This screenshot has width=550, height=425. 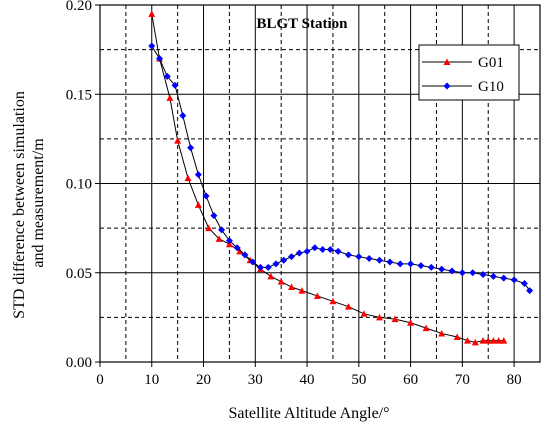 What do you see at coordinates (447, 86) in the screenshot?
I see `legend-marker-g10` at bounding box center [447, 86].